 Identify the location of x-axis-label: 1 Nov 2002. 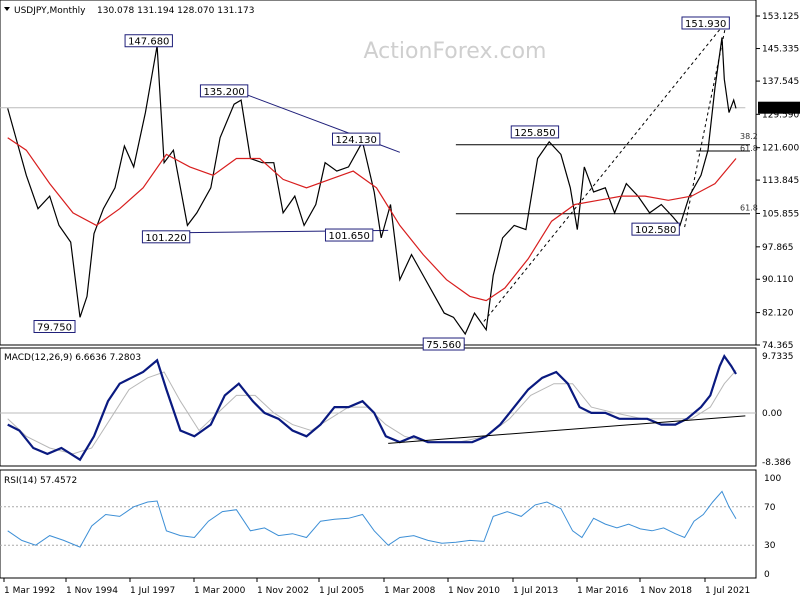
(283, 591).